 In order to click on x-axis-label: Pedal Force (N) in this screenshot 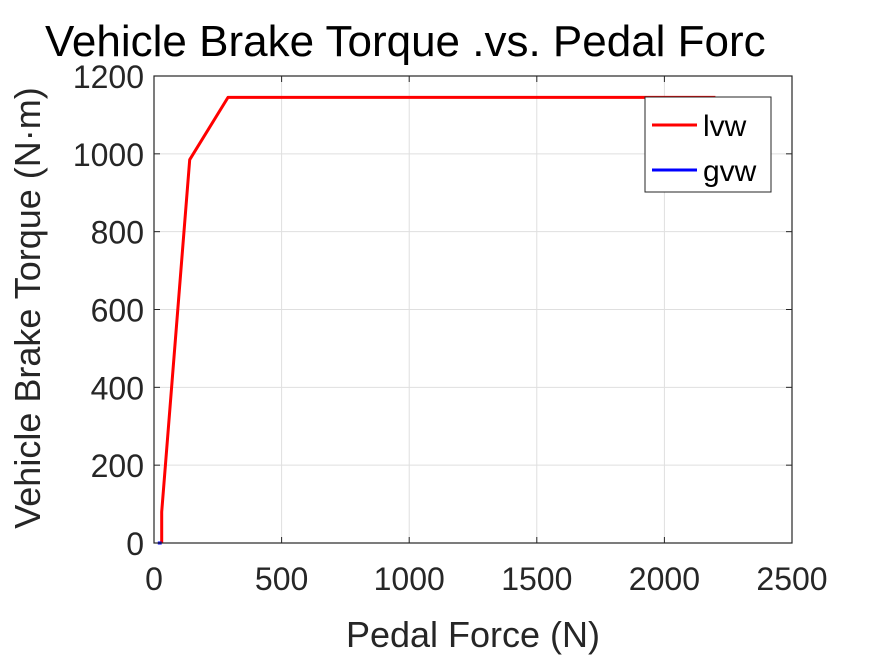, I will do `click(473, 634)`.